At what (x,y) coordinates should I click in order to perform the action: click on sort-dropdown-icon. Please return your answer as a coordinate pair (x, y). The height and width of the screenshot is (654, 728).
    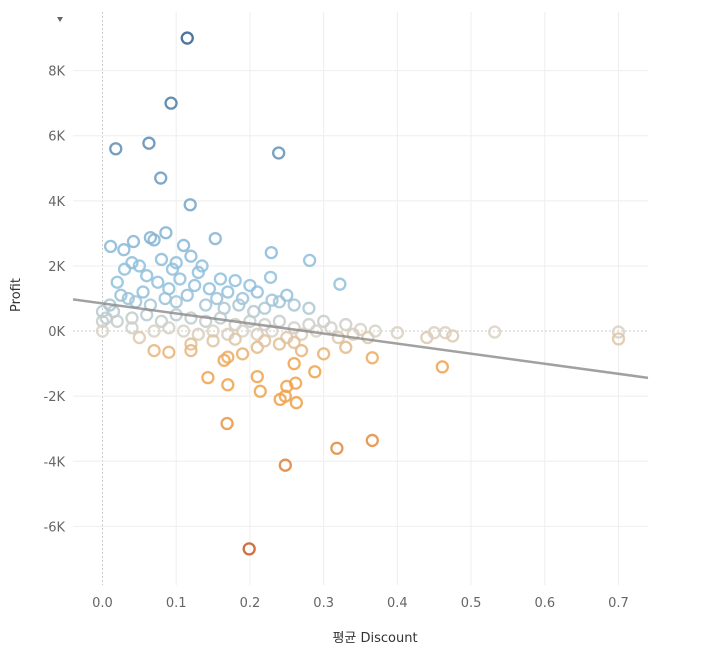
    Looking at the image, I should click on (60, 19).